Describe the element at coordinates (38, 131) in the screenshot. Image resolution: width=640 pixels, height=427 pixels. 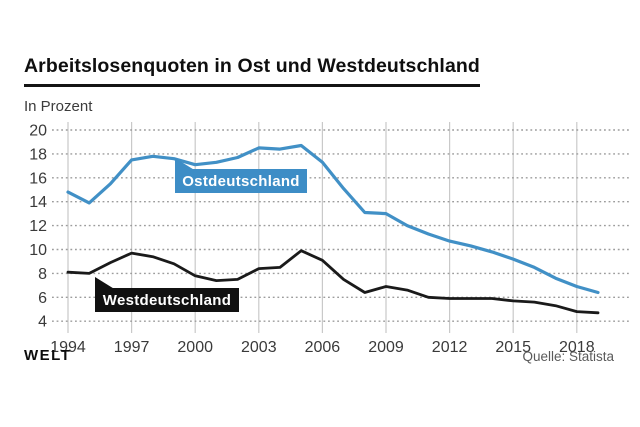
I see `y-axis-tick-label: 20` at that location.